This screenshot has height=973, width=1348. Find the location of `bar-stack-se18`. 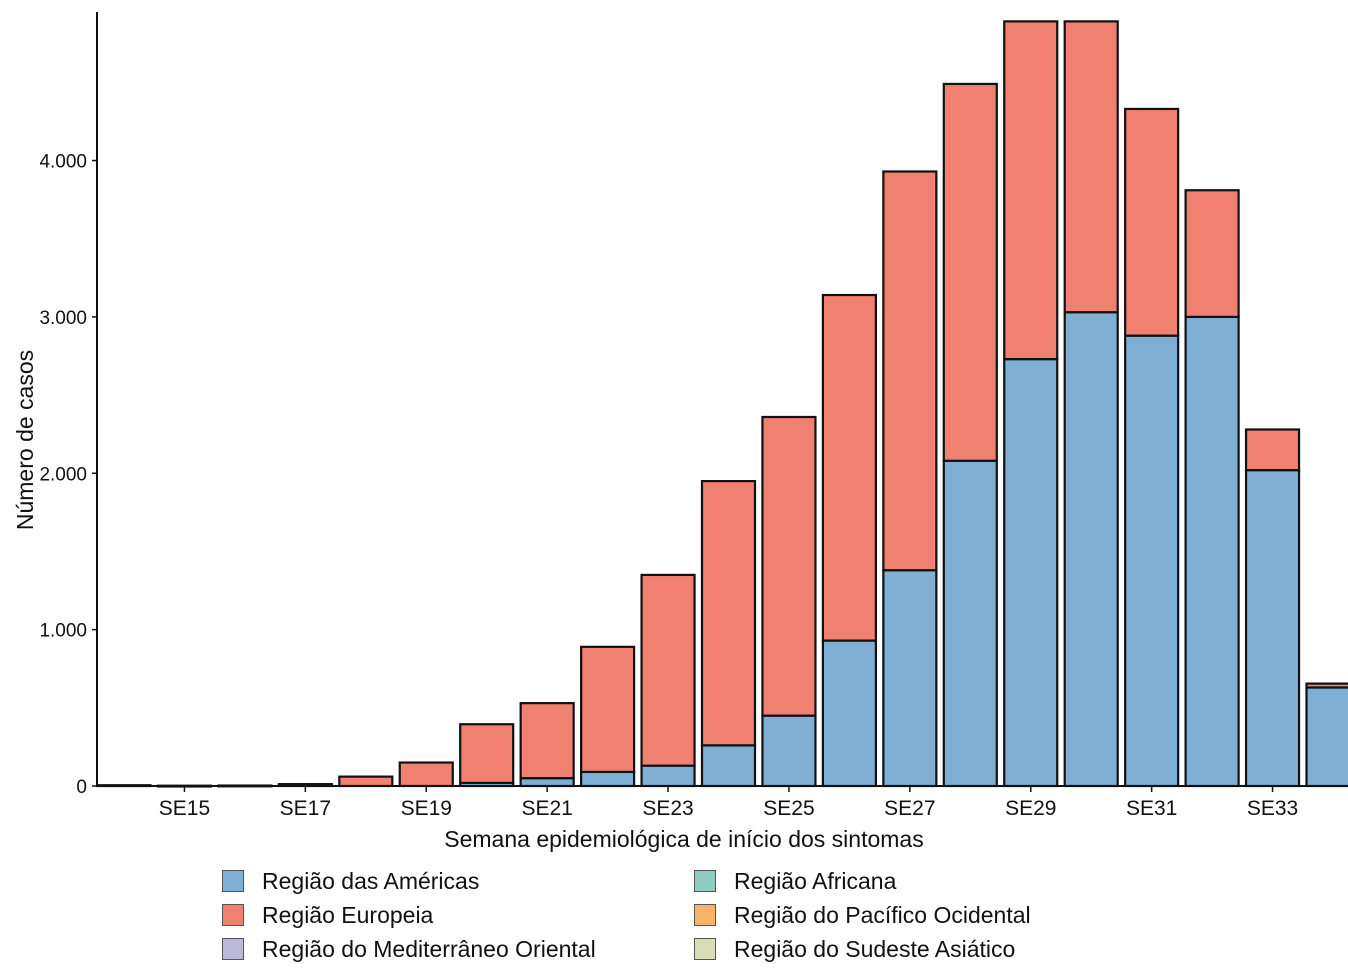

bar-stack-se18 is located at coordinates (366, 781).